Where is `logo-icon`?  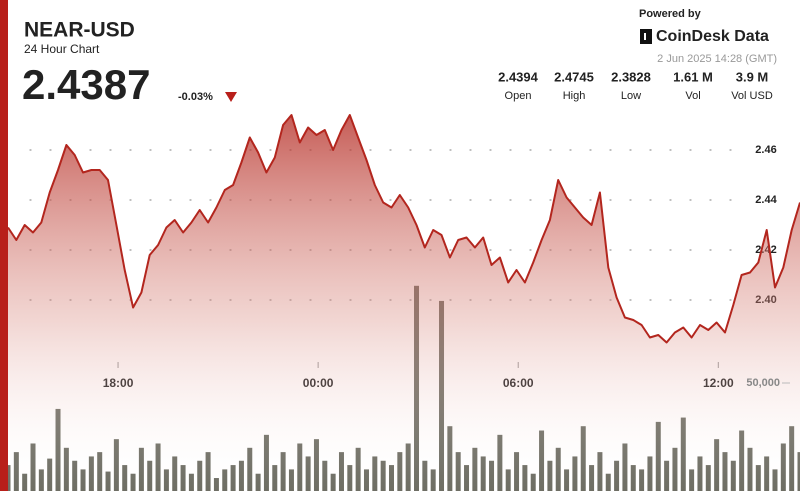
logo-icon is located at coordinates (646, 36).